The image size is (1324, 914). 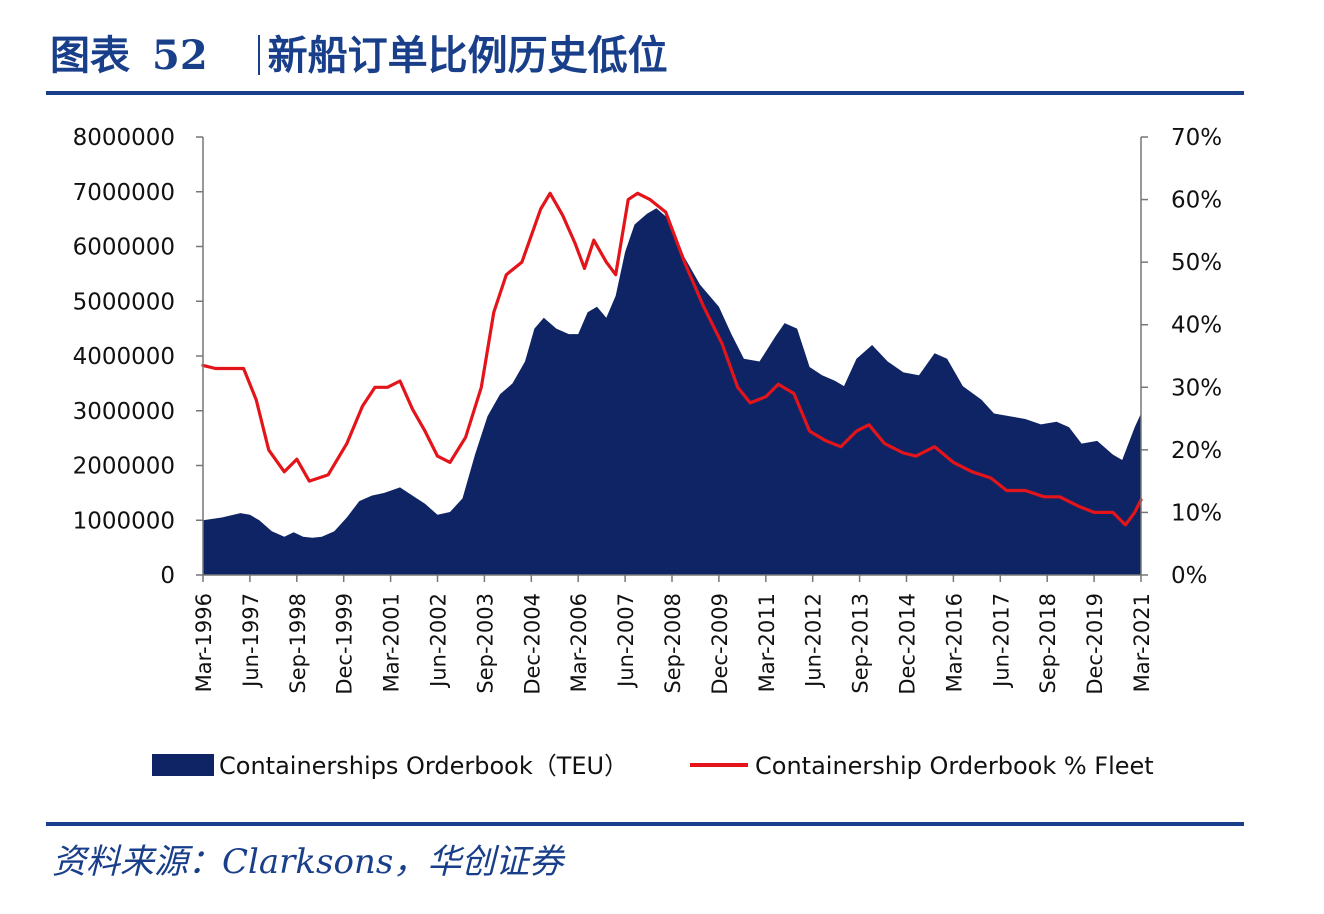 What do you see at coordinates (1189, 576) in the screenshot?
I see `right-tick-label: 0%` at bounding box center [1189, 576].